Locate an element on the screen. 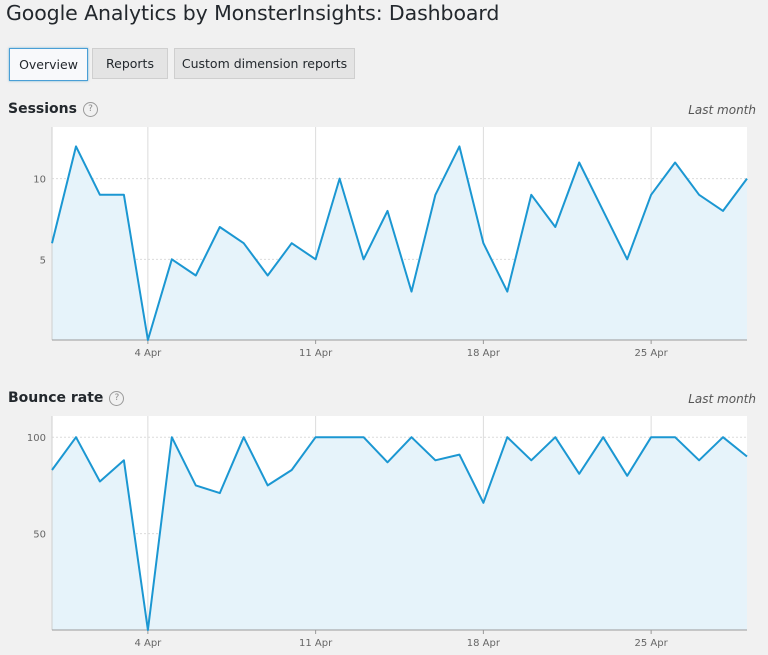 This screenshot has width=768, height=655. y-tick-label: 10 is located at coordinates (39, 180).